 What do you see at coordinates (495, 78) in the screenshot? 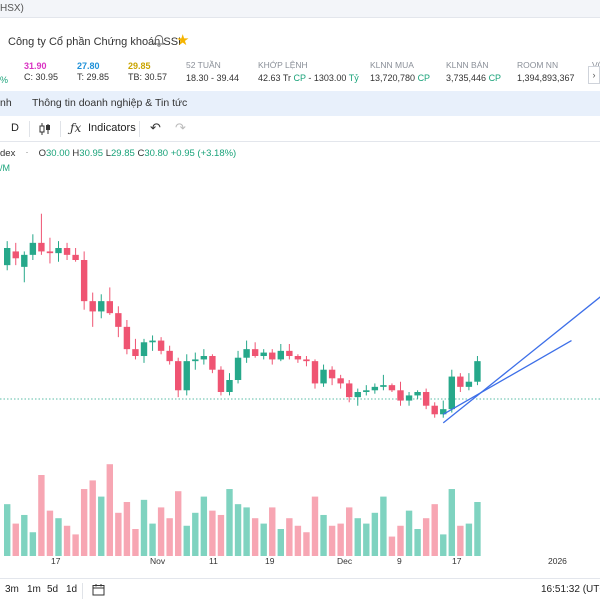
I see `sell-unit: CP` at bounding box center [495, 78].